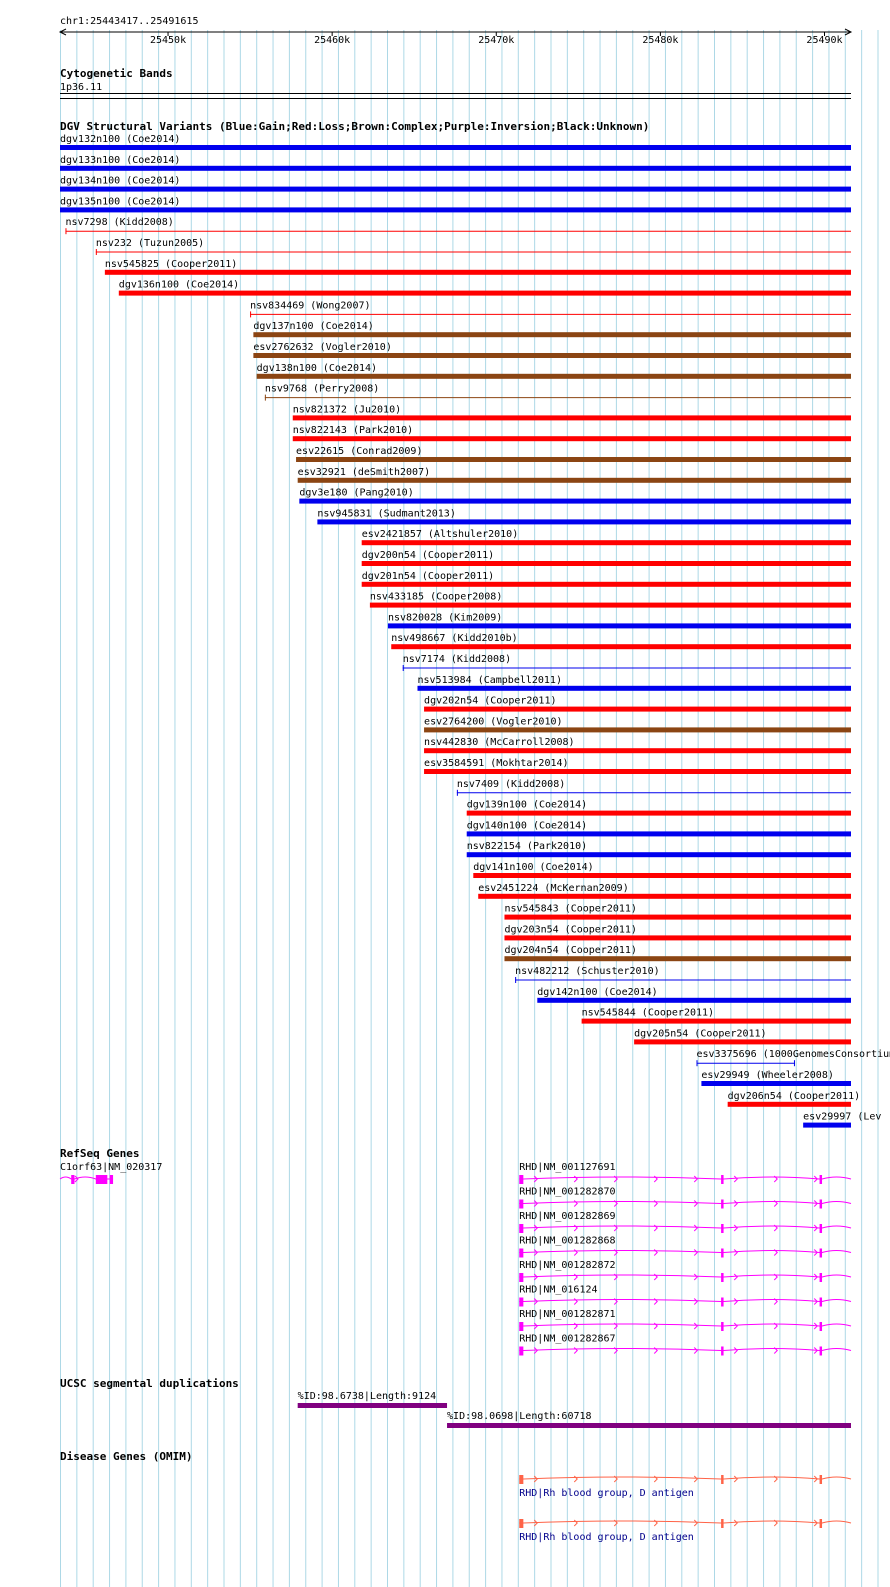 The image size is (890, 1587). Describe the element at coordinates (606, 558) in the screenshot. I see `dgv-variant: dgv200n54 (Cooper2011)` at that location.